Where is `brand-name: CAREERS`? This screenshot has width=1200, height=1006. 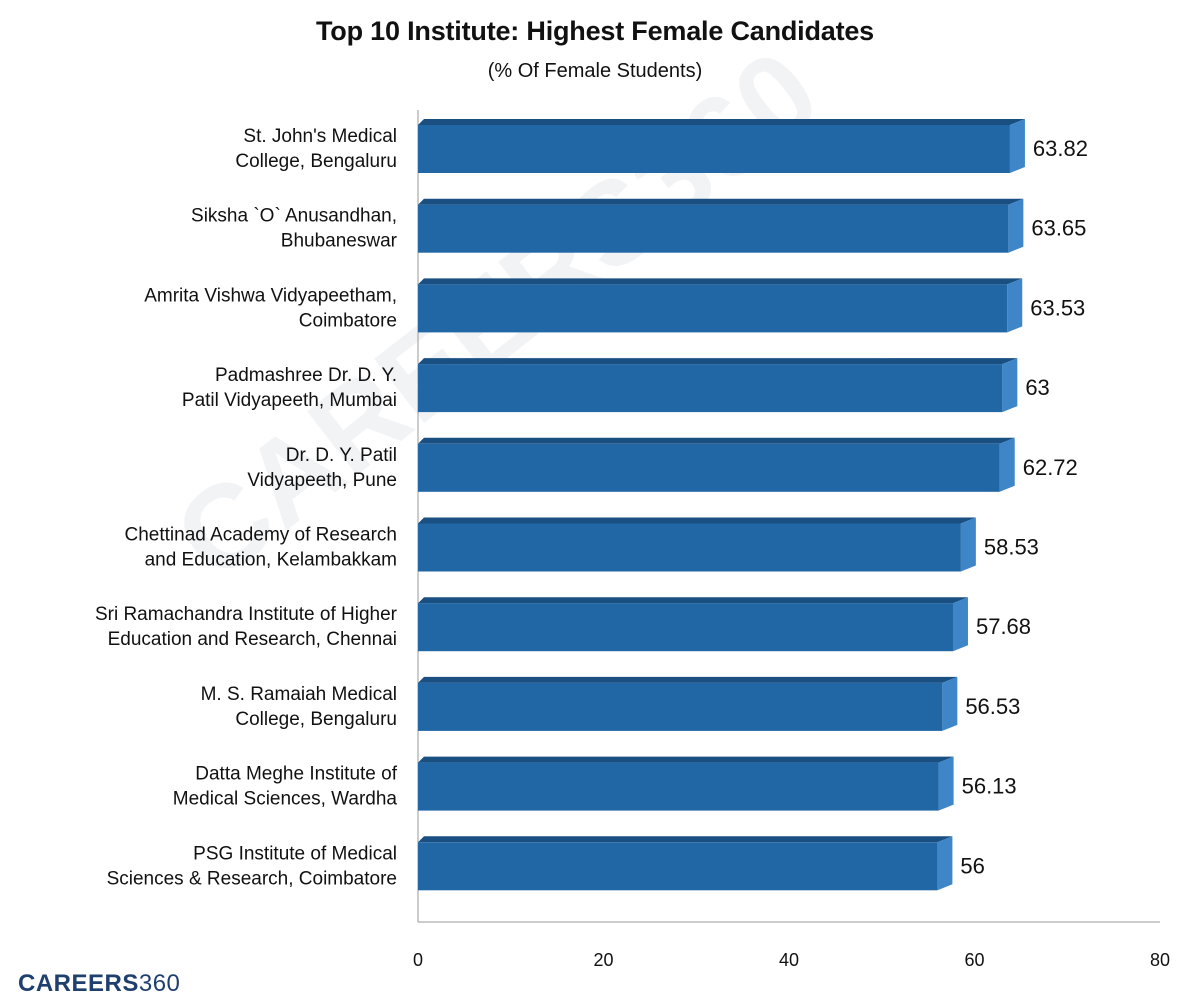
brand-name: CAREERS is located at coordinates (78, 983).